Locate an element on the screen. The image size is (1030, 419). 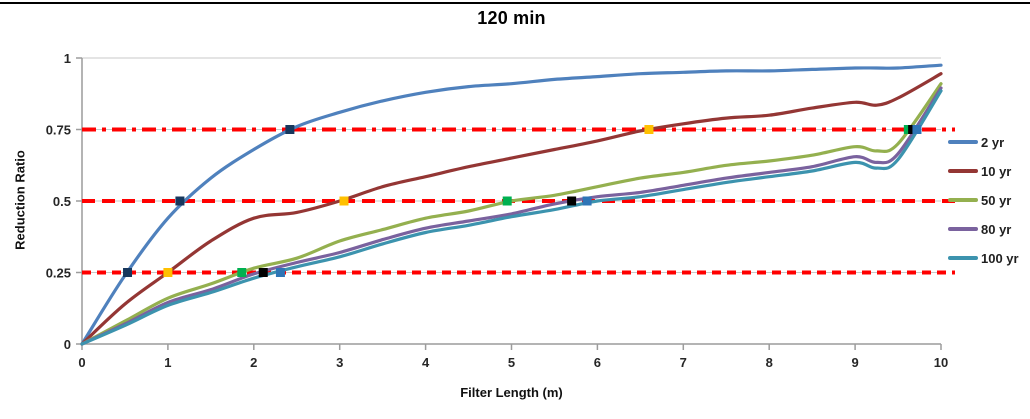
x-tick-label: 10 is located at coordinates (941, 362).